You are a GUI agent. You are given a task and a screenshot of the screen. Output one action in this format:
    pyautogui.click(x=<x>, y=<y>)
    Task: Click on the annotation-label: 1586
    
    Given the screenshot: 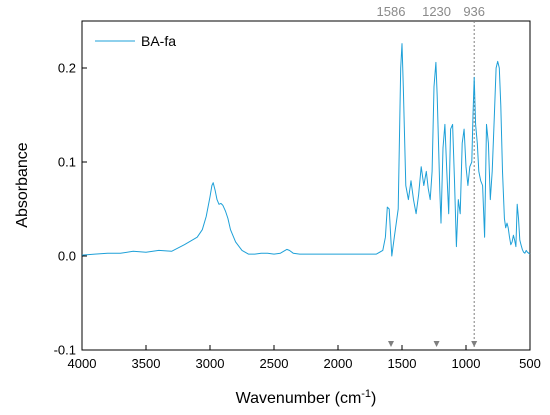 What is the action you would take?
    pyautogui.click(x=391, y=11)
    